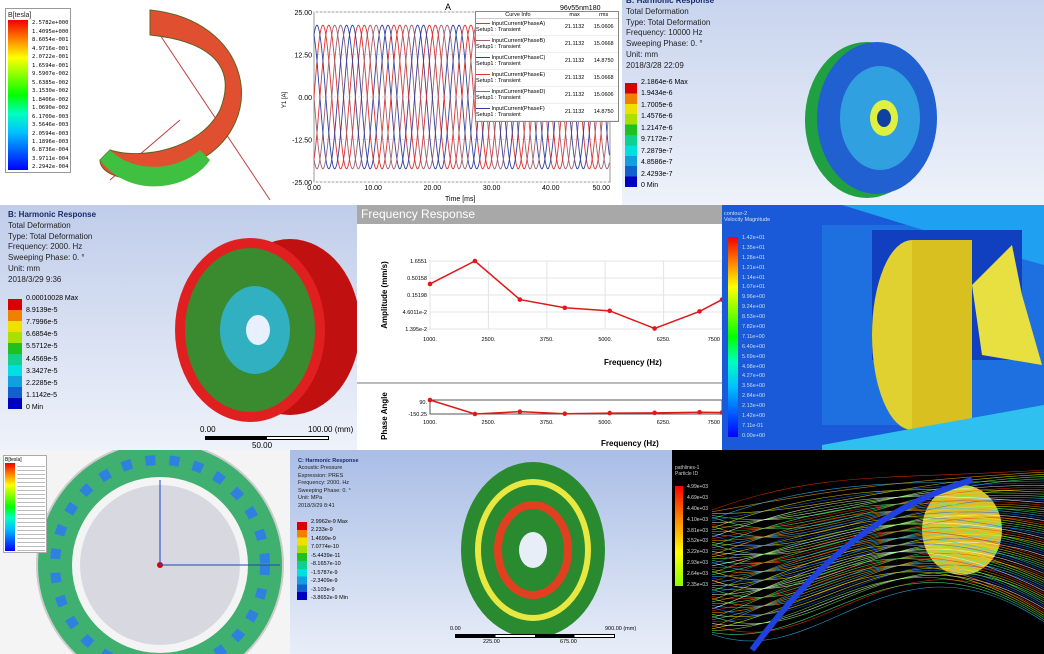 The image size is (1044, 654). Describe the element at coordinates (329, 522) in the screenshot. I see `legend-value: 2.9962e-9 Max` at that location.